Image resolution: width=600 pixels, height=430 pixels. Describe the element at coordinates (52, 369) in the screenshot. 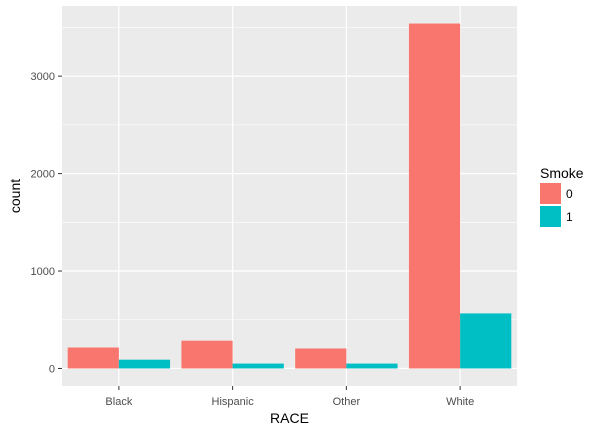

I see `y-tick-label: 0` at that location.